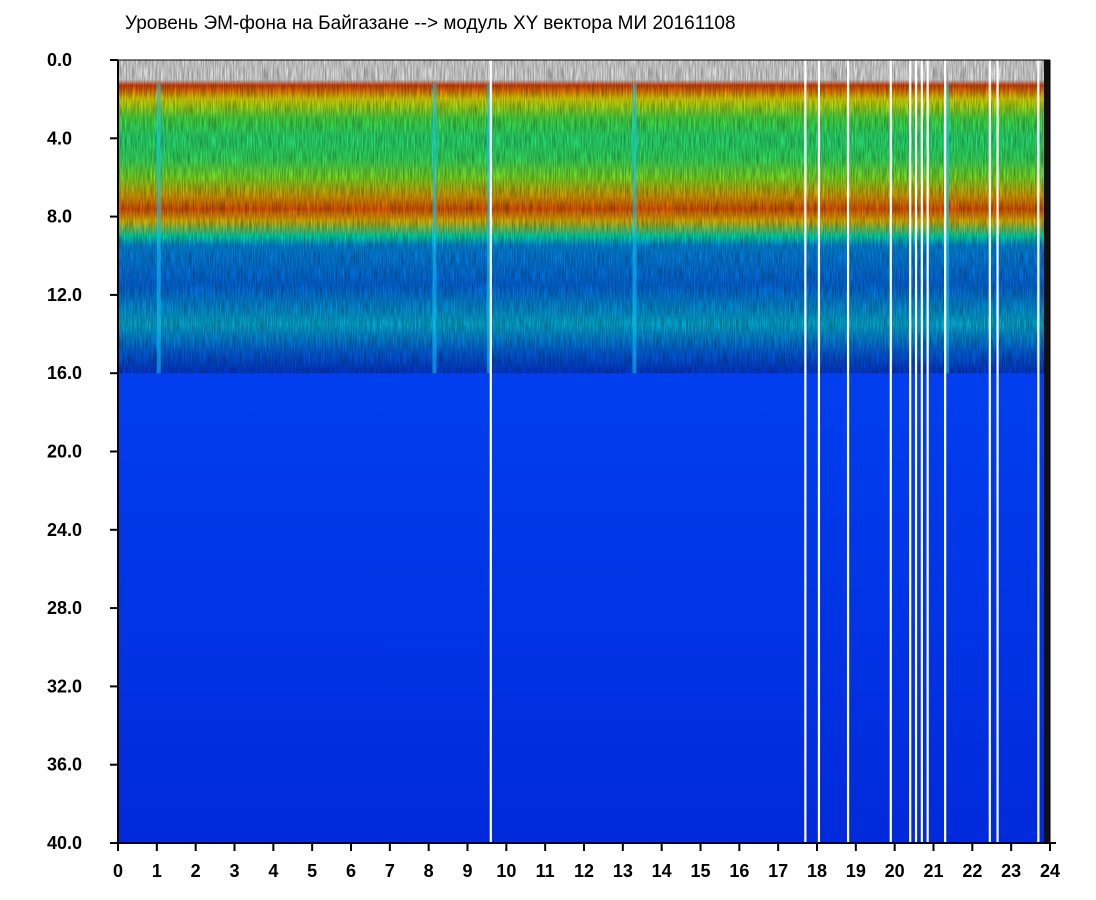 This screenshot has height=900, width=1096. I want to click on y-tick-label: 40.0, so click(64, 843).